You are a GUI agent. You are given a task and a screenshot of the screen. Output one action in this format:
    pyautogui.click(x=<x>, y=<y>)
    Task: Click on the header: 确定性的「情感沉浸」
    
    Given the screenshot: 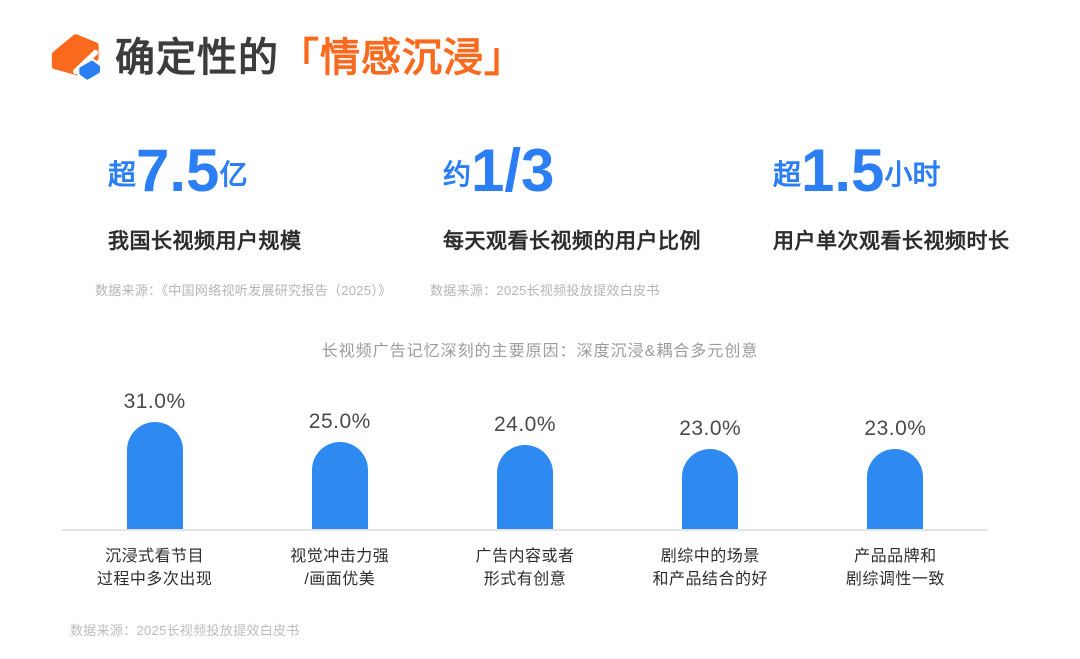 What is the action you would take?
    pyautogui.click(x=285, y=58)
    